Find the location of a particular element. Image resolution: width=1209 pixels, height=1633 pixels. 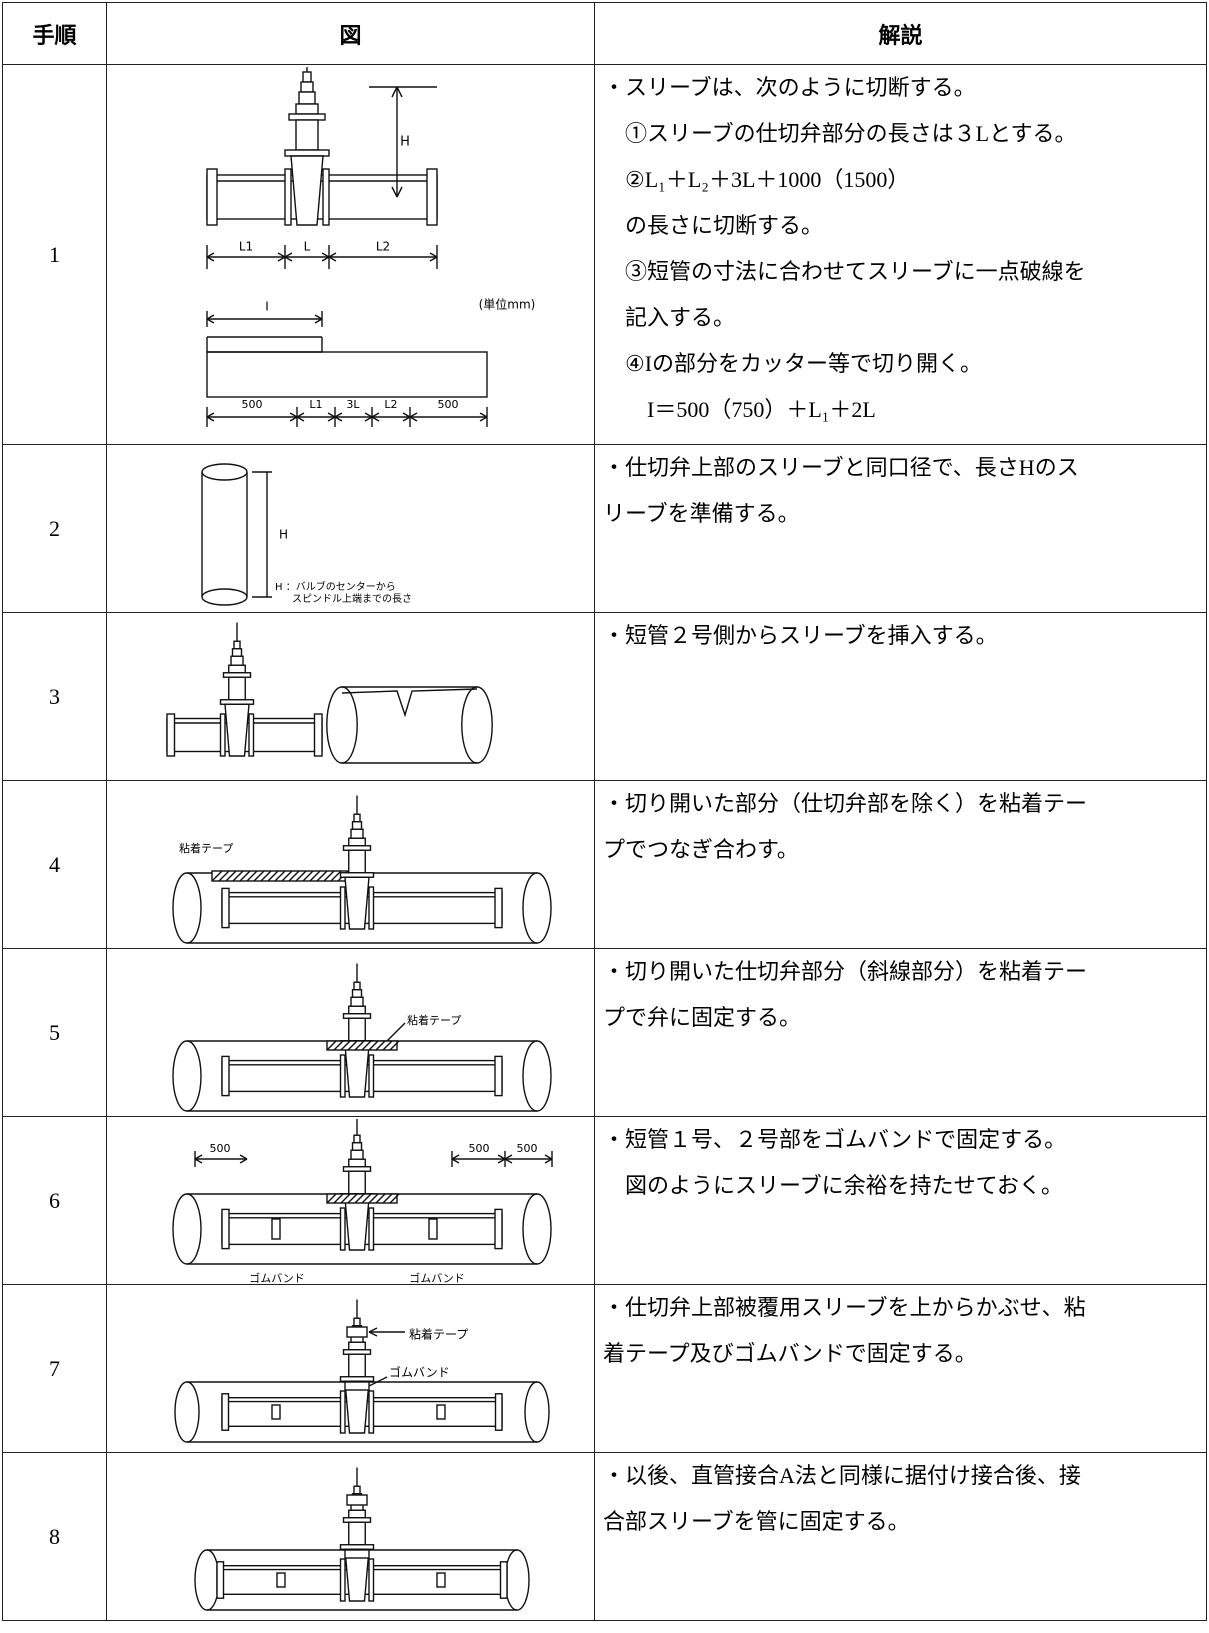

figure-cell: H L1 L L2 (単位mm) I 500 L1 3L L2 500 is located at coordinates (350, 254).